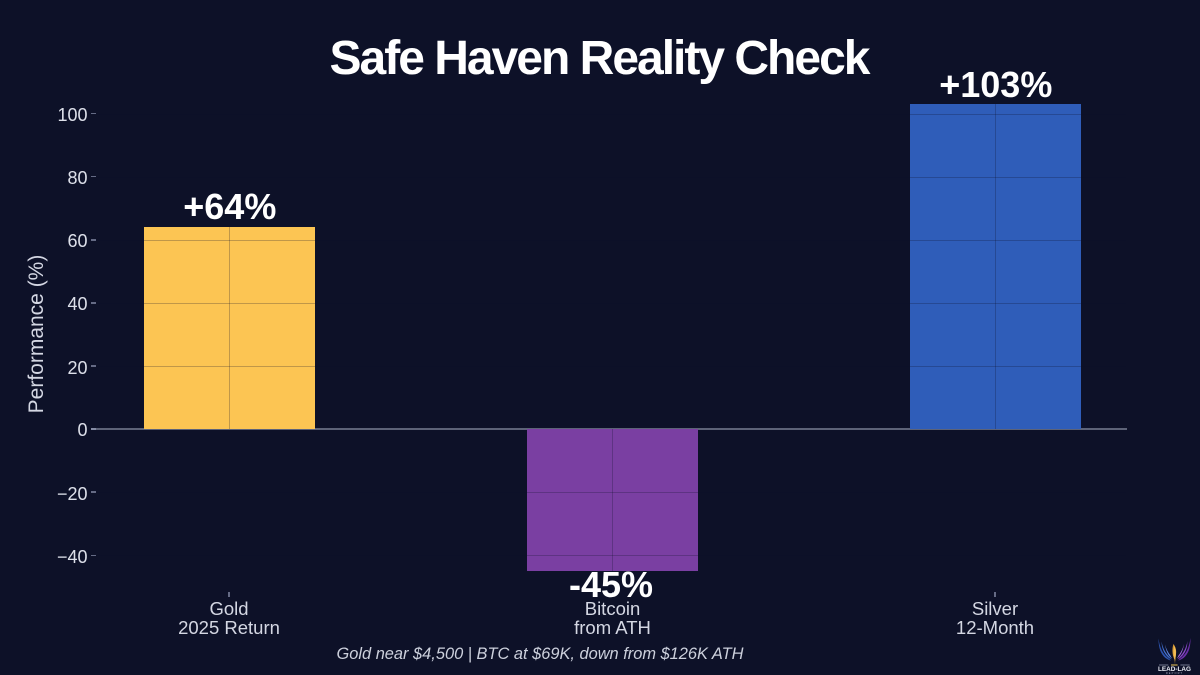  What do you see at coordinates (1174, 673) in the screenshot?
I see `svg-text: REPORT` at bounding box center [1174, 673].